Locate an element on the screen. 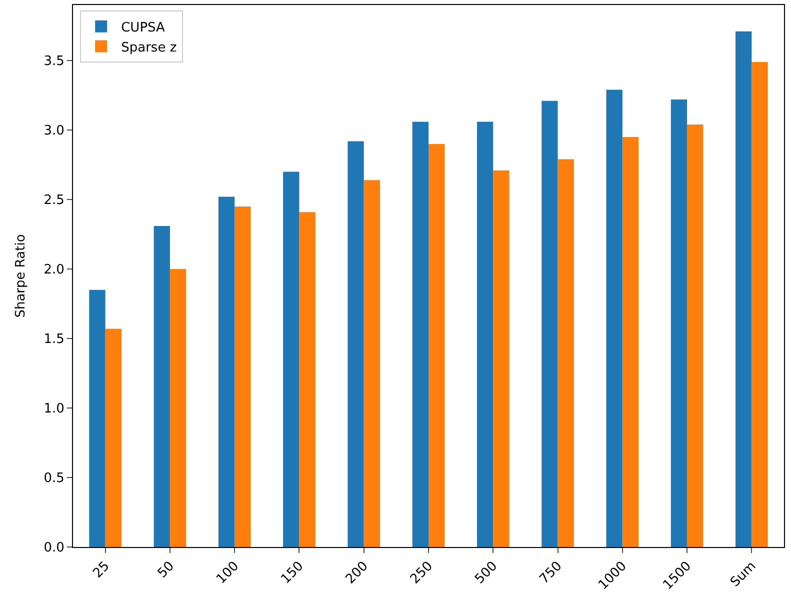 The height and width of the screenshot is (599, 791). y-tick-label: 0.0 is located at coordinates (54, 548).